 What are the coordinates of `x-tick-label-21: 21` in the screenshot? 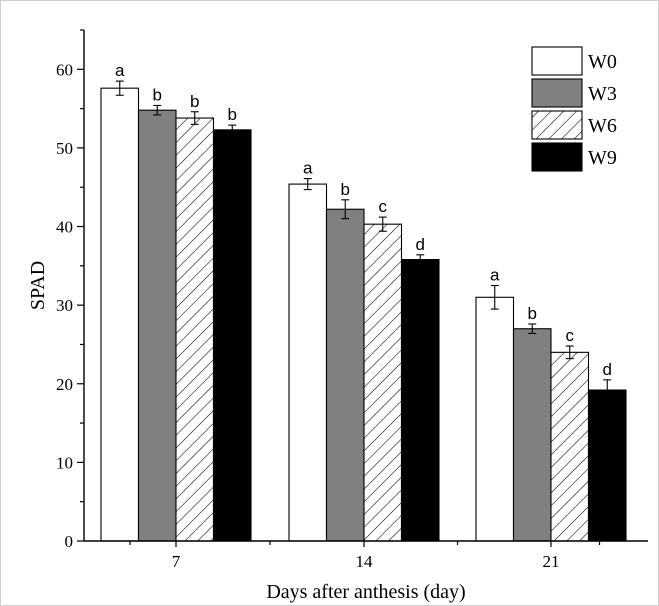 It's located at (551, 561).